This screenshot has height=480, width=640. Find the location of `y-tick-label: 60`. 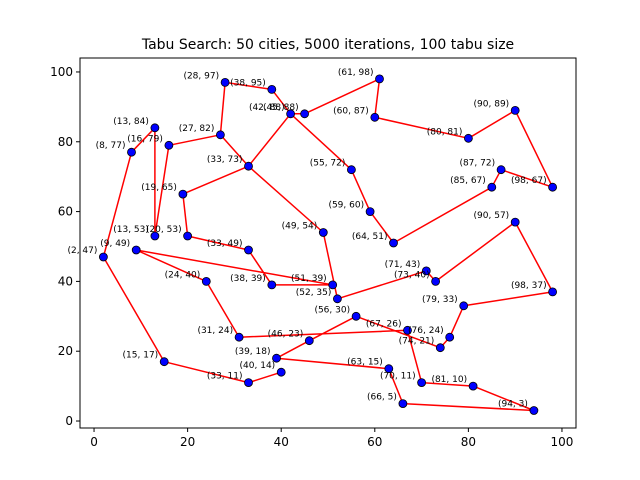

y-tick-label: 60 is located at coordinates (65, 212).